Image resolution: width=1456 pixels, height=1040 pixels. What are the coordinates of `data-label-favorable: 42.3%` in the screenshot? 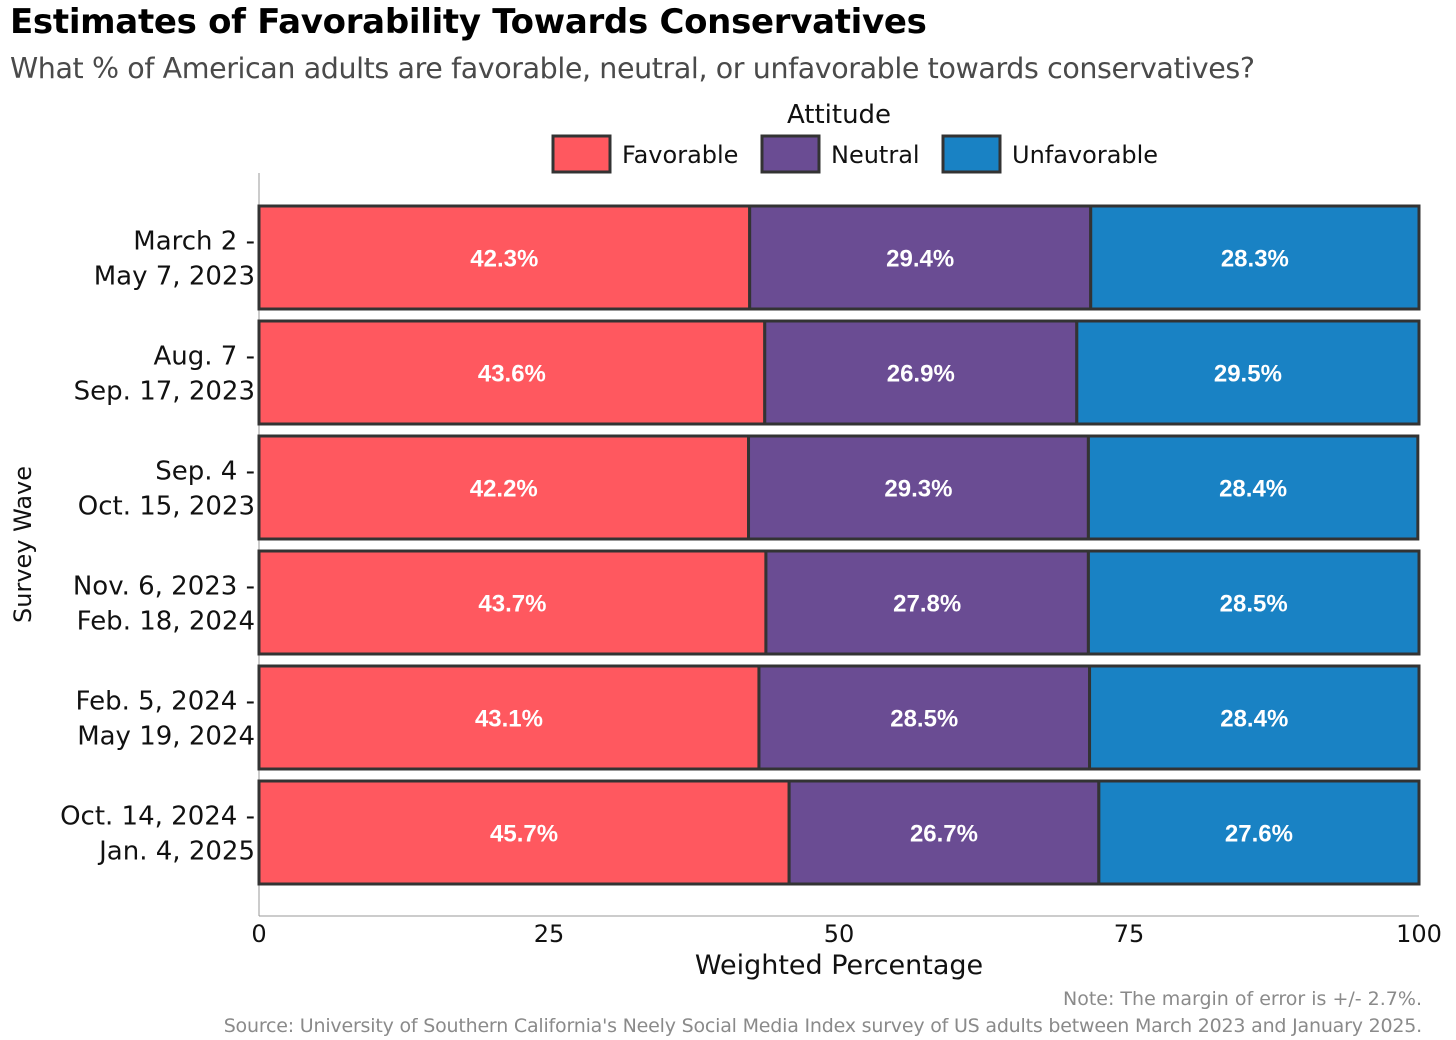 It's located at (504, 259).